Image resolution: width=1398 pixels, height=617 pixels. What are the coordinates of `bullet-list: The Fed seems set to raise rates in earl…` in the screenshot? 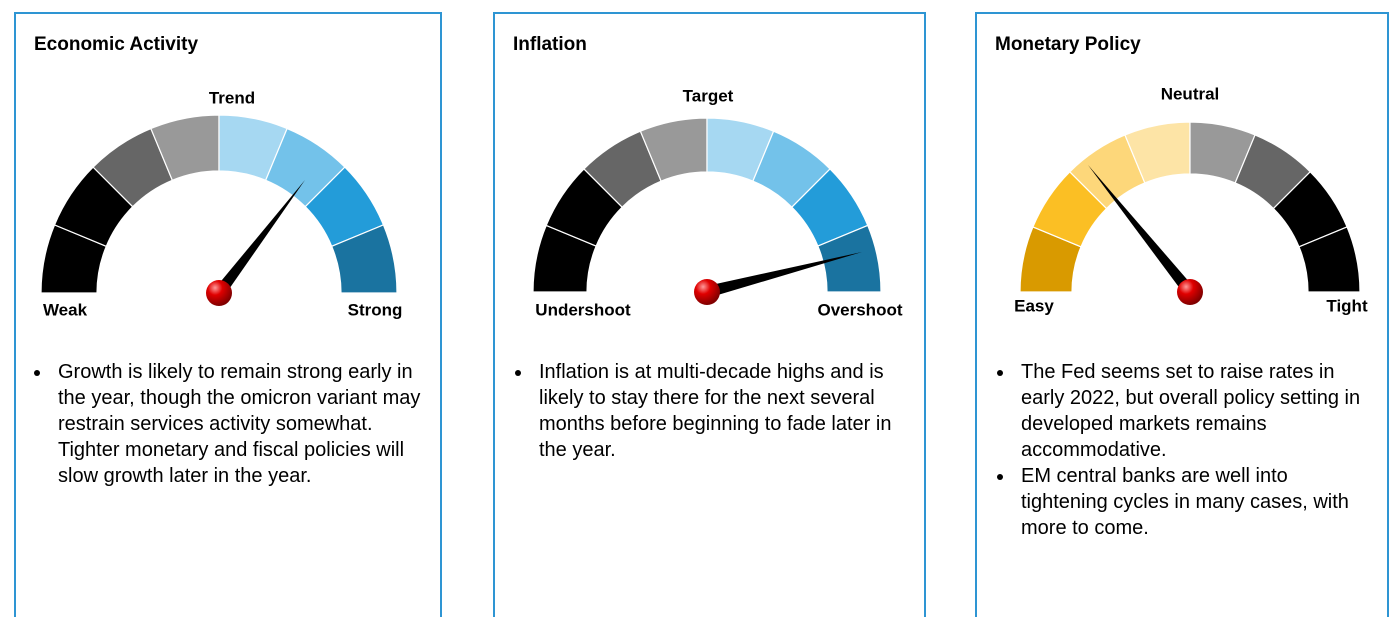 It's located at (1180, 450).